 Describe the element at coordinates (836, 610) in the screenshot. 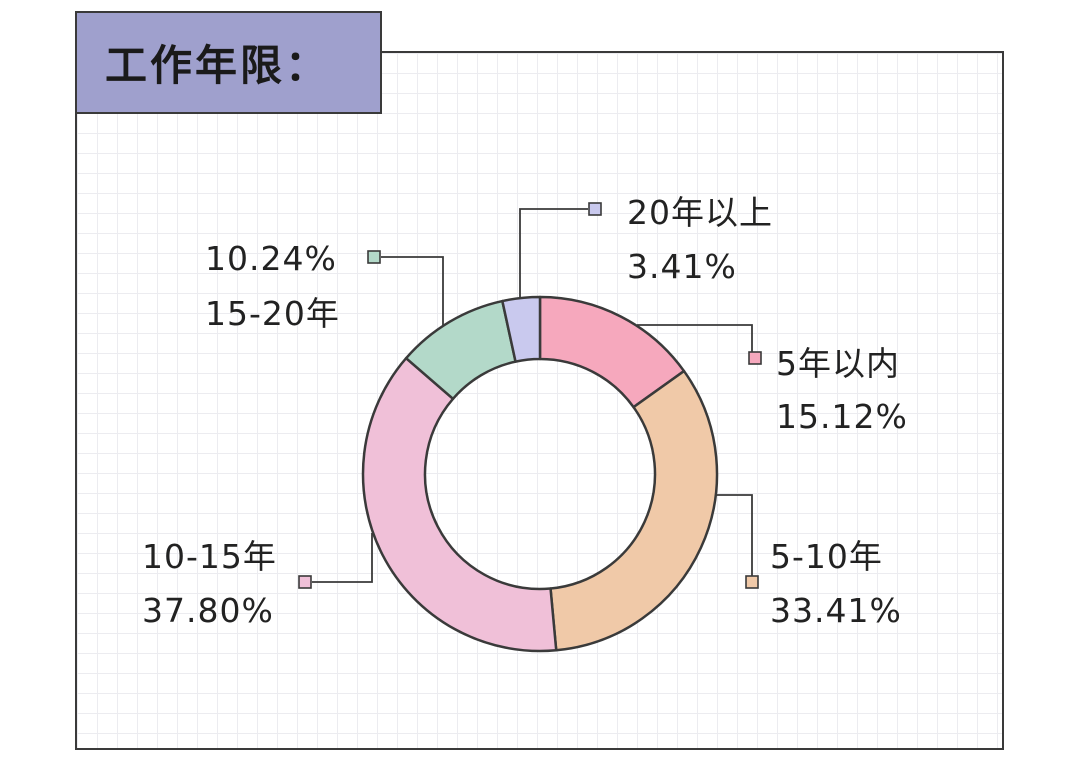

I see `slice-value-1: 33.41%` at that location.